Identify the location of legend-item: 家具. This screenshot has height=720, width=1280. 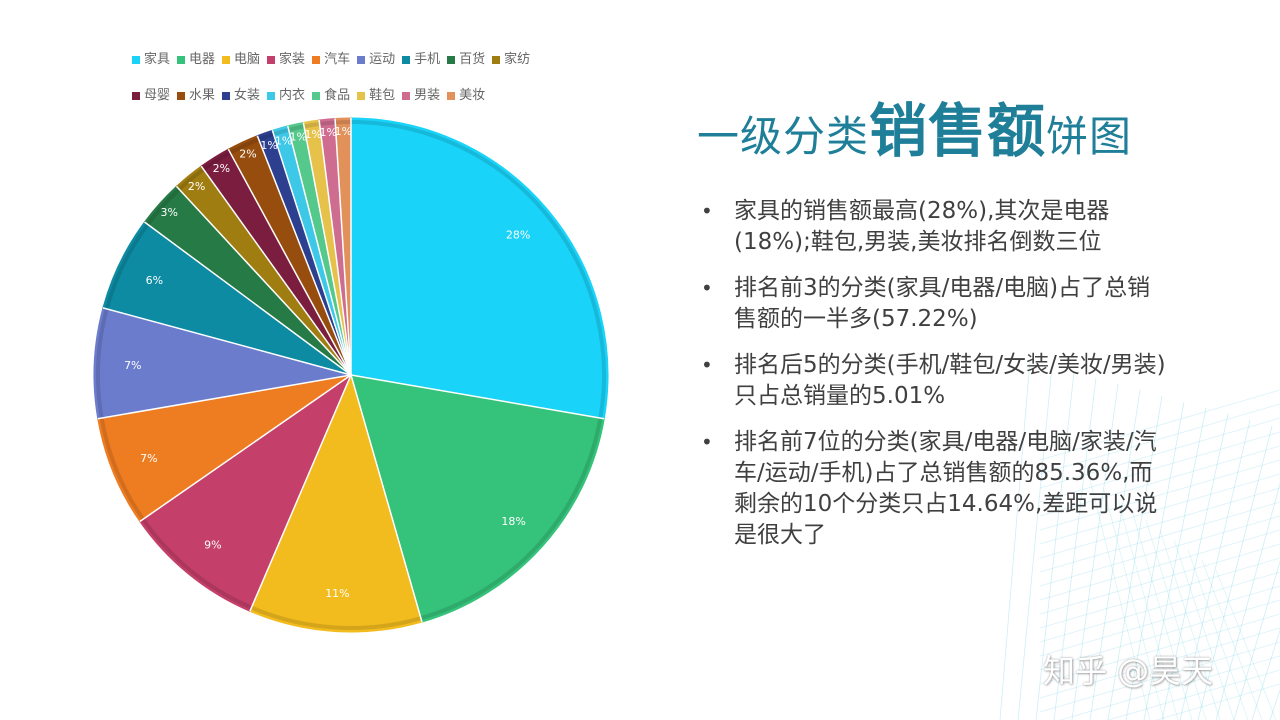
(151, 60).